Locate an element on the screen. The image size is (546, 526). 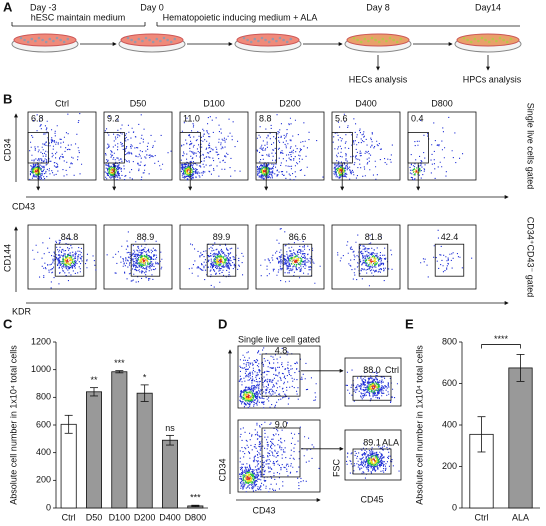
y-tick-label: 800 is located at coordinates (43, 397).